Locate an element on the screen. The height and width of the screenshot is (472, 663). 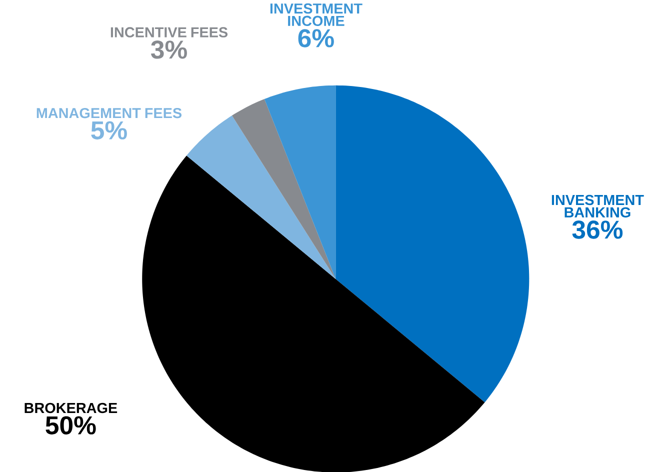
slice-label: INVESTMENT BANKING is located at coordinates (598, 206).